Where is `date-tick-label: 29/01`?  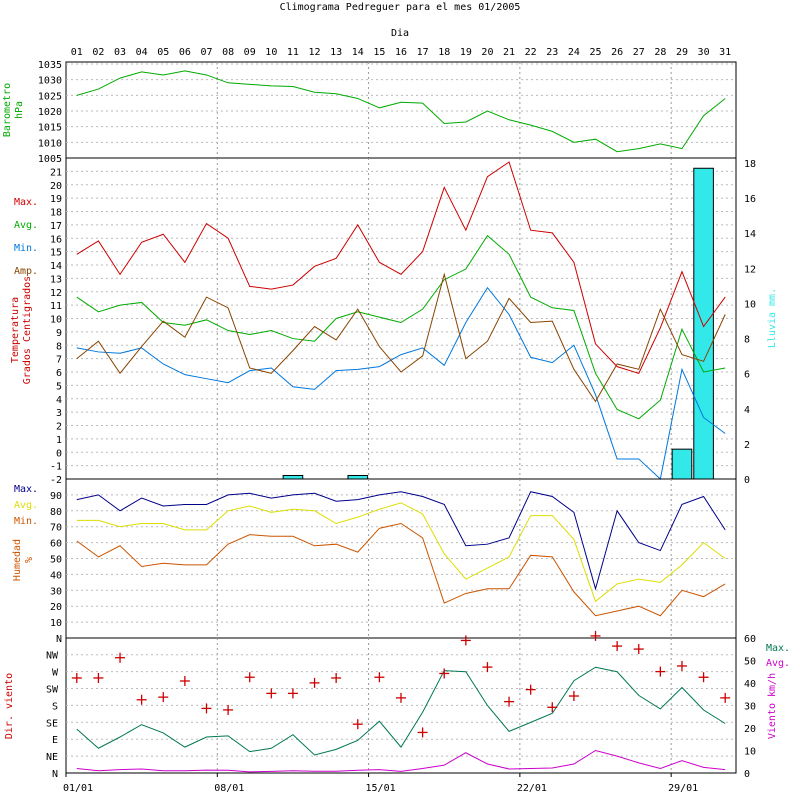
date-tick-label: 29/01 is located at coordinates (683, 788).